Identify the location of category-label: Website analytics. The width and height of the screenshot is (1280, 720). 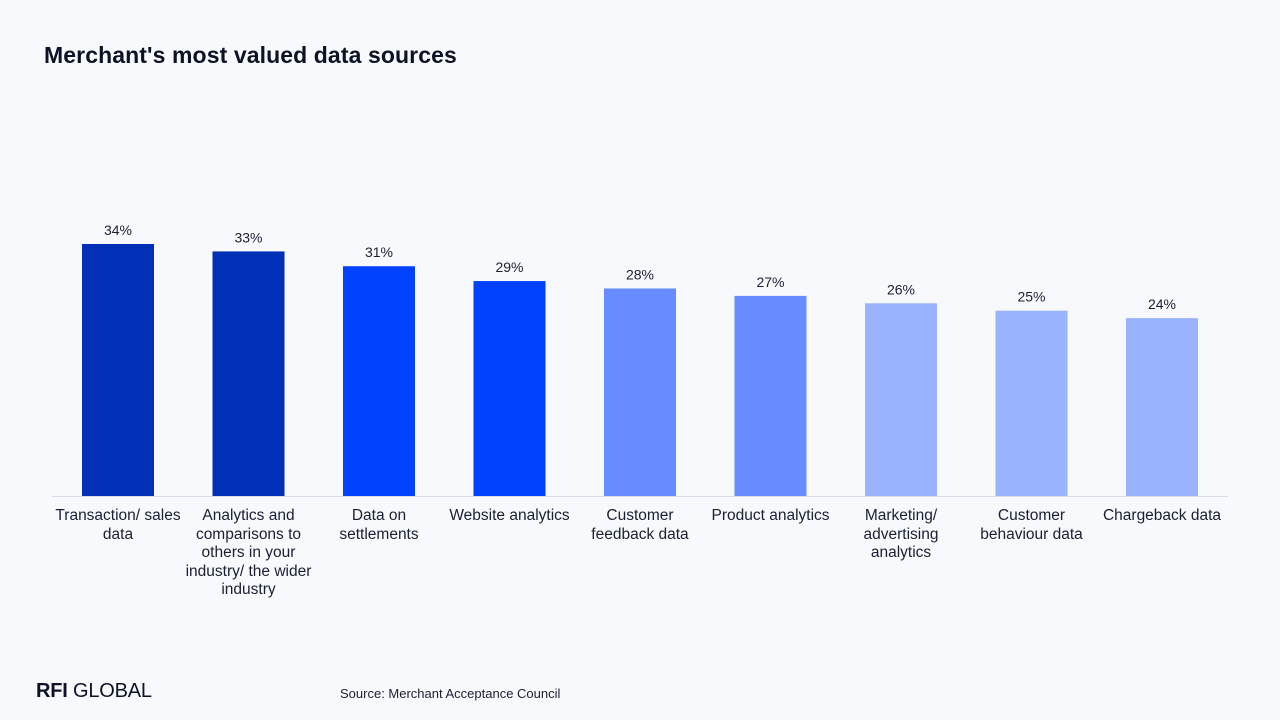
(509, 515).